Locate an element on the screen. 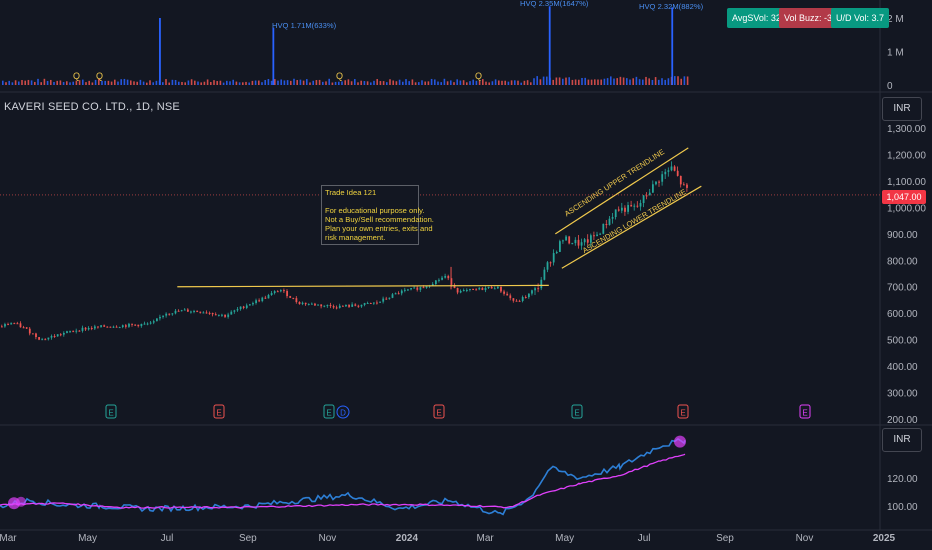 This screenshot has width=932, height=550. price-tick-label: 1,200.00 is located at coordinates (906, 155).